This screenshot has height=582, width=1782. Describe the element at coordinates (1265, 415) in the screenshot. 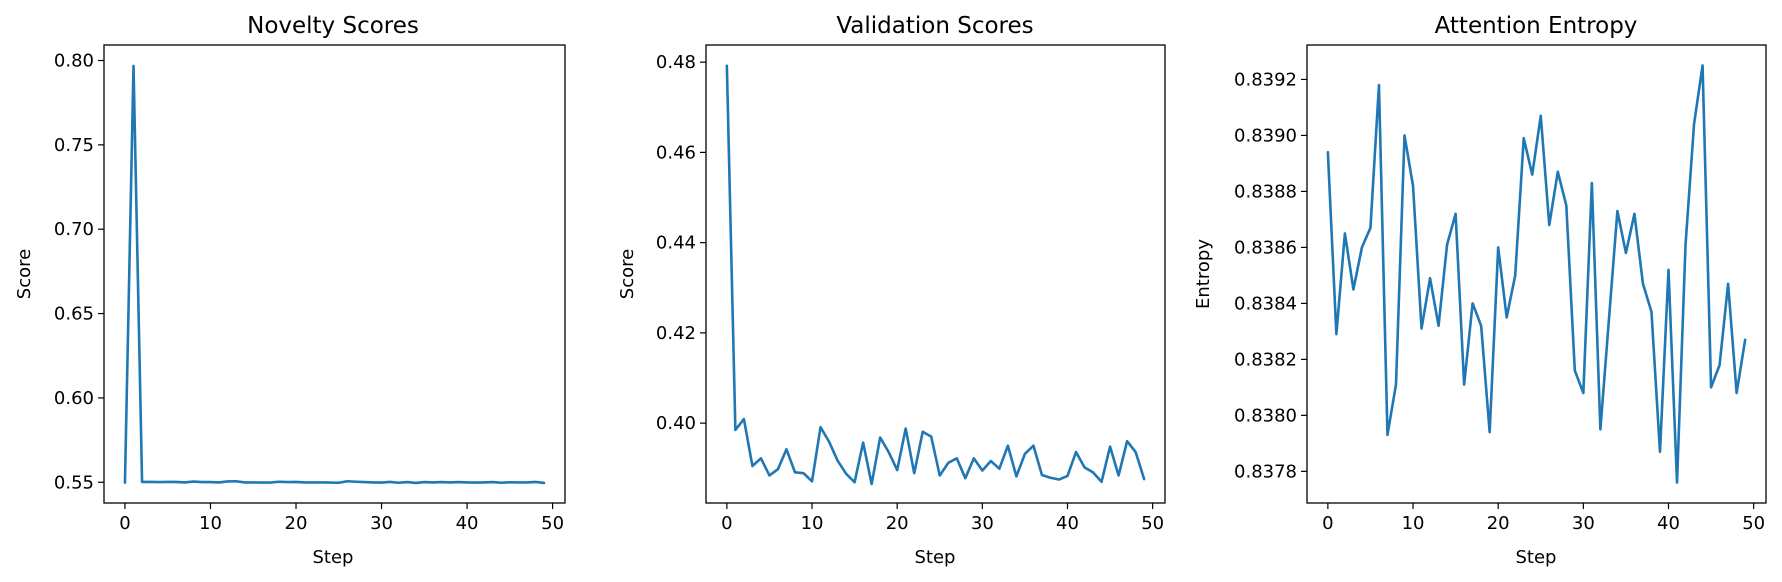

I see `y-tick-label: 0.8380` at that location.